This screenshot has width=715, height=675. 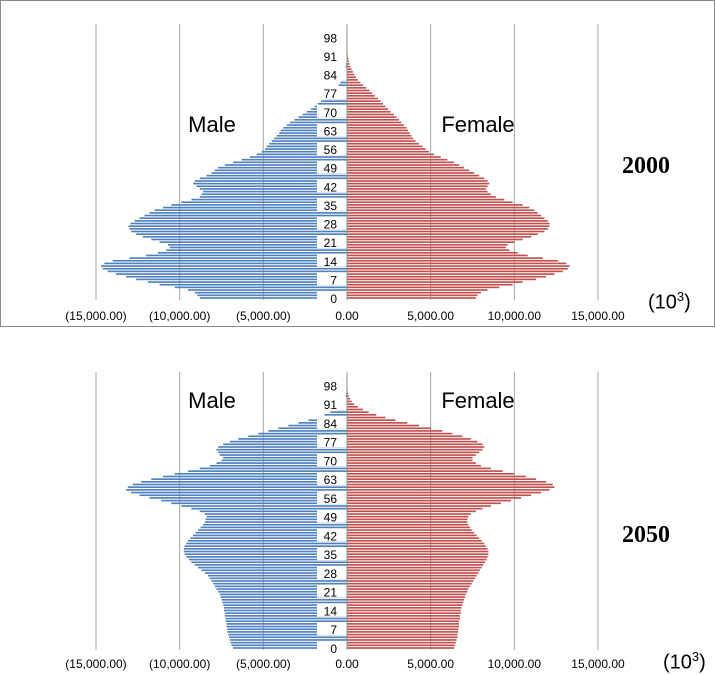 What do you see at coordinates (677, 663) in the screenshot?
I see `unit-text: (10` at bounding box center [677, 663].